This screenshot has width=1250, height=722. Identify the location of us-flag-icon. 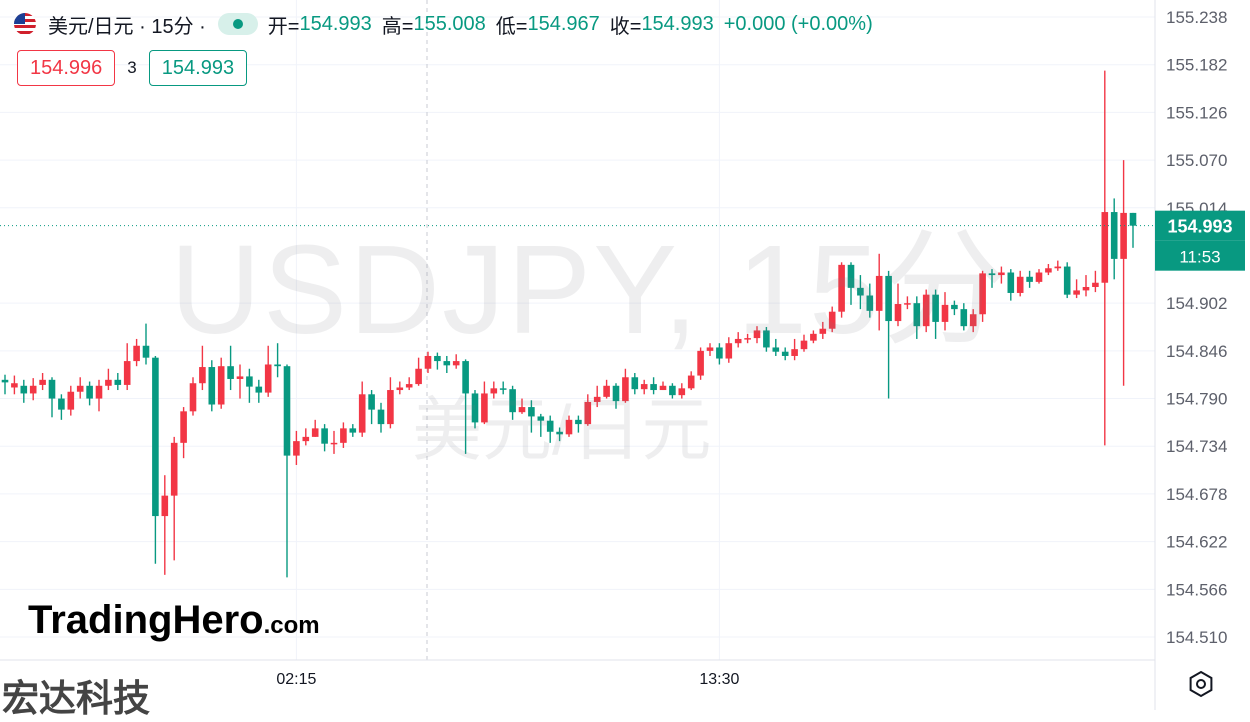
(25, 24).